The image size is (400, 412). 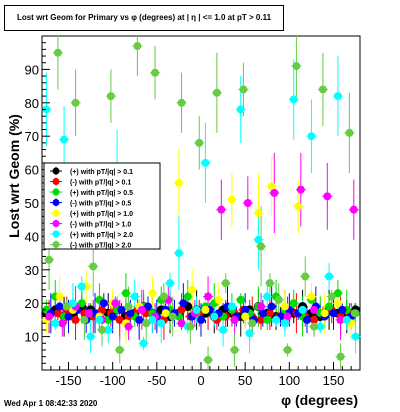 What do you see at coordinates (334, 380) in the screenshot?
I see `x-tick-label: 150` at bounding box center [334, 380].